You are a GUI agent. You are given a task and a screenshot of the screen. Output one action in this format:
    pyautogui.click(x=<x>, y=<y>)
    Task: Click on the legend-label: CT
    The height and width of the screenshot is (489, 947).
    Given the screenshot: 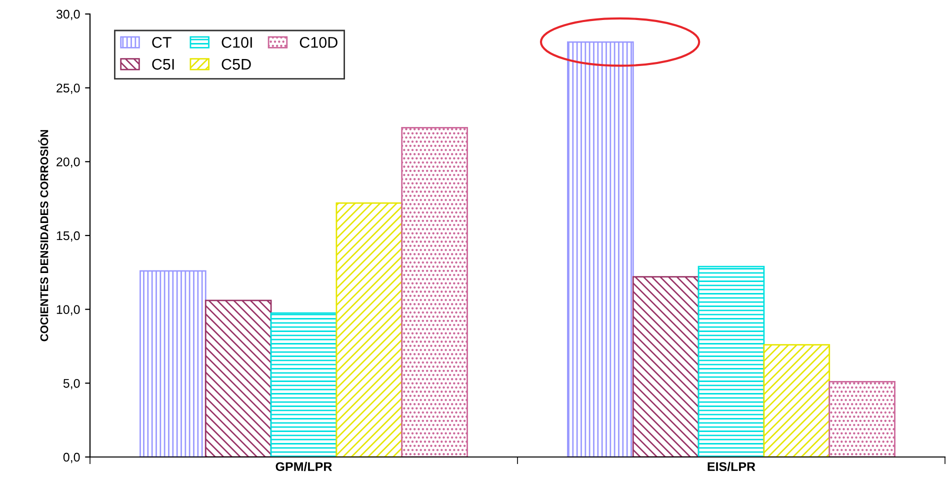 What is the action you would take?
    pyautogui.click(x=162, y=42)
    